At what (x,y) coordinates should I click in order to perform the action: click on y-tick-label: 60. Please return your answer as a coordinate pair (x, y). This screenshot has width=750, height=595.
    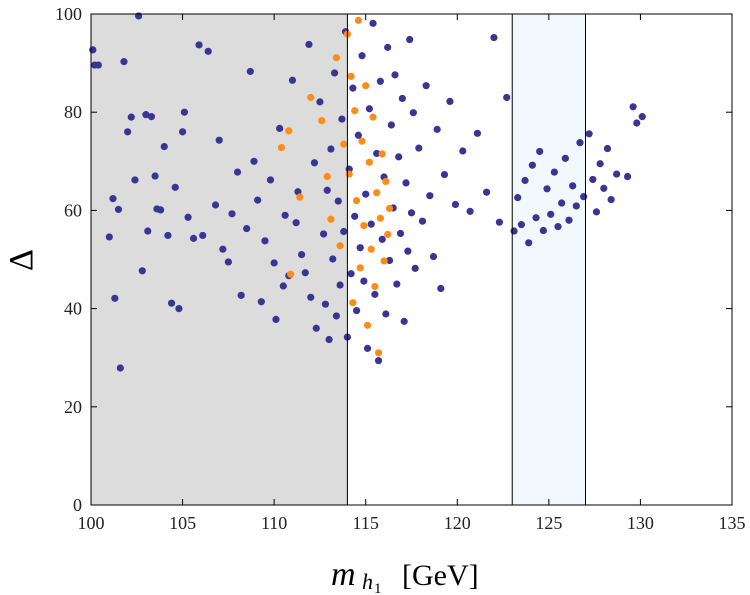
    Looking at the image, I should click on (73, 210).